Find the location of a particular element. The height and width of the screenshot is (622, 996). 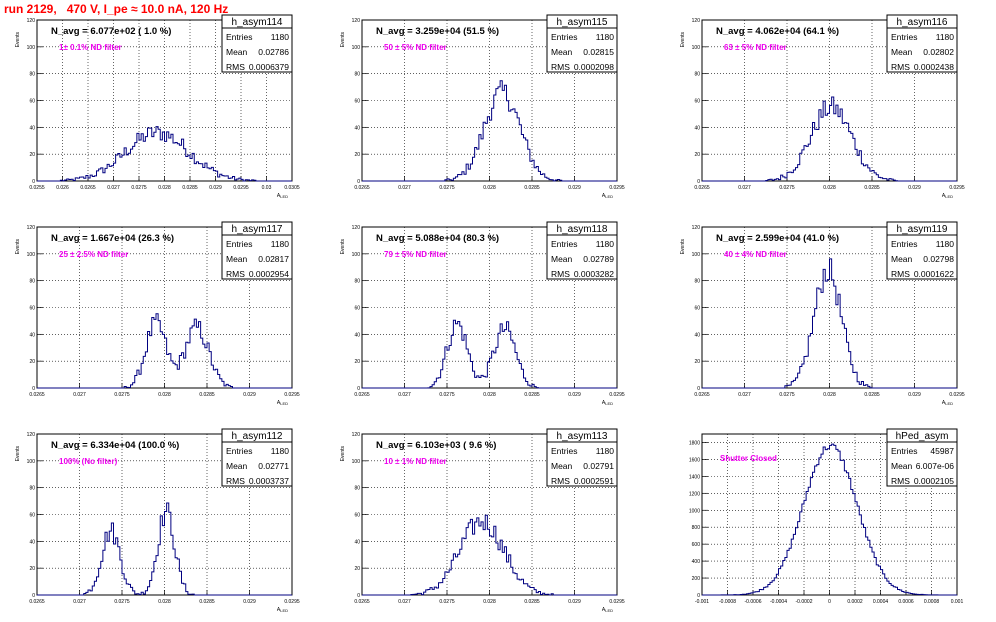

stats-value: 0.0003737 is located at coordinates (269, 481).